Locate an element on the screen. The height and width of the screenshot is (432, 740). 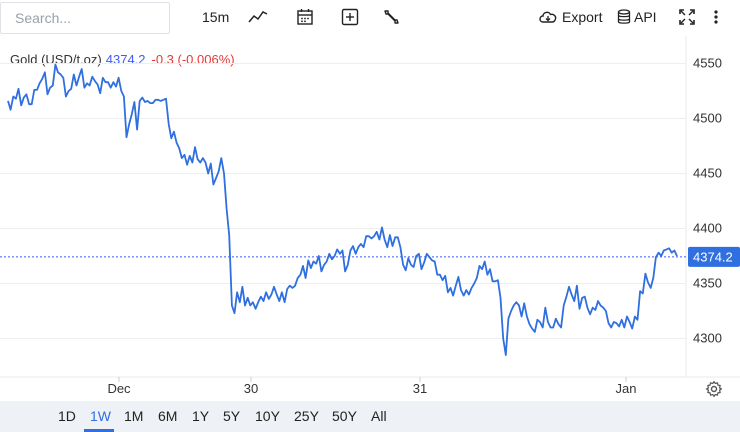
x-tick-label: Jan is located at coordinates (626, 388).